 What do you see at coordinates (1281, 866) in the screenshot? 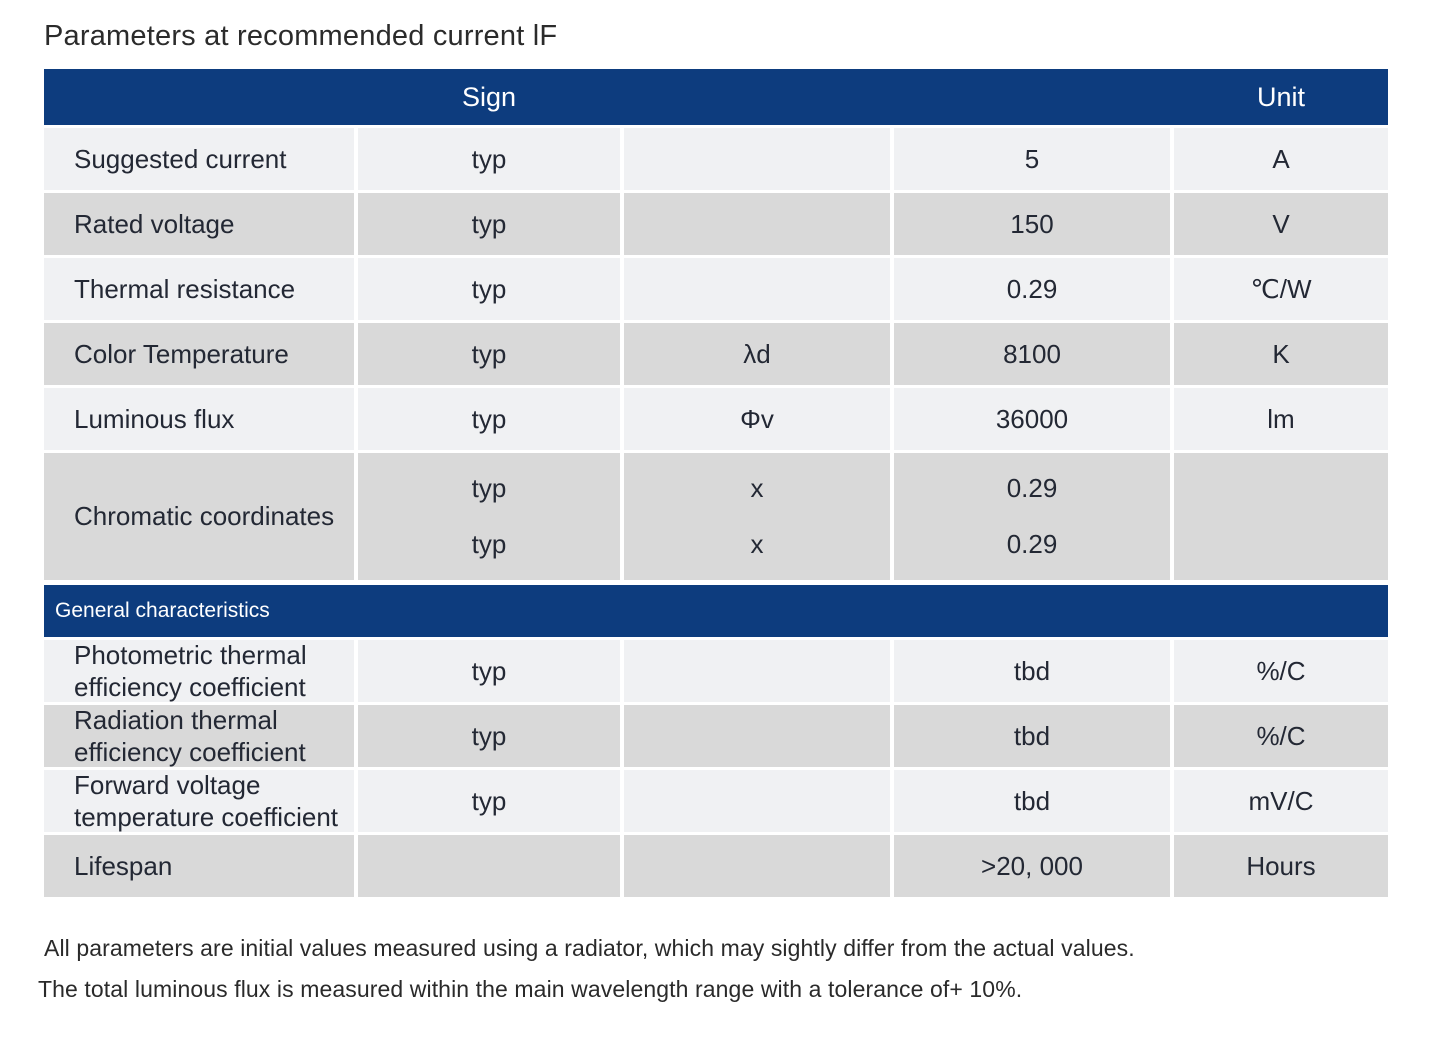
I see `param-unit: Hours` at bounding box center [1281, 866].